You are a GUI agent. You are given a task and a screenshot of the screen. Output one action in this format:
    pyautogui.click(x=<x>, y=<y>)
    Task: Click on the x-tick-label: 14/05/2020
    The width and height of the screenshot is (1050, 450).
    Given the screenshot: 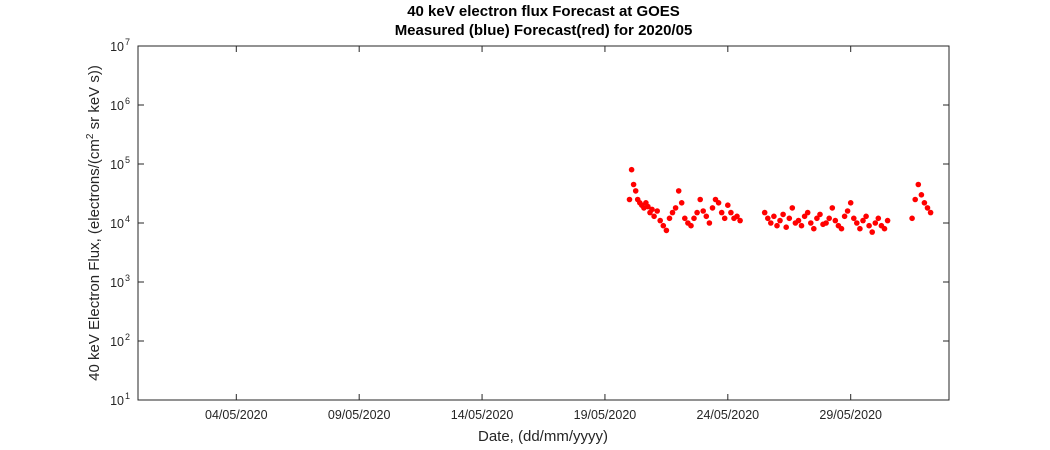 What is the action you would take?
    pyautogui.click(x=482, y=415)
    